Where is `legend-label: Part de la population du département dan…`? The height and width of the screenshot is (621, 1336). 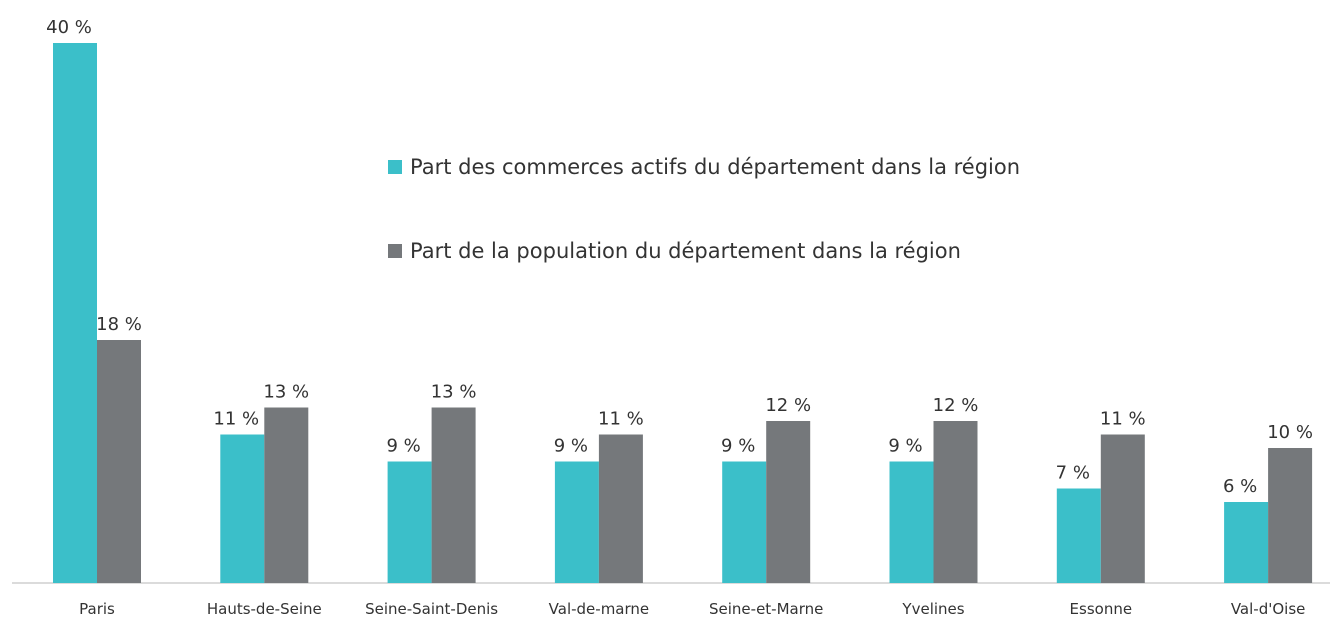 legend-label: Part de la population du département dan… is located at coordinates (685, 251).